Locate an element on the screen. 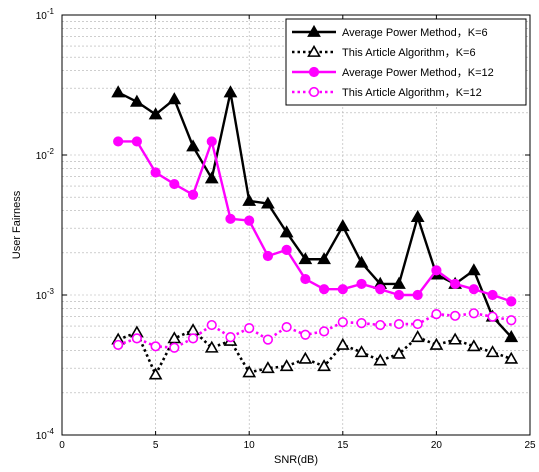 The width and height of the screenshot is (539, 472). y-tick-label: 10⁻¹ is located at coordinates (45, 14).